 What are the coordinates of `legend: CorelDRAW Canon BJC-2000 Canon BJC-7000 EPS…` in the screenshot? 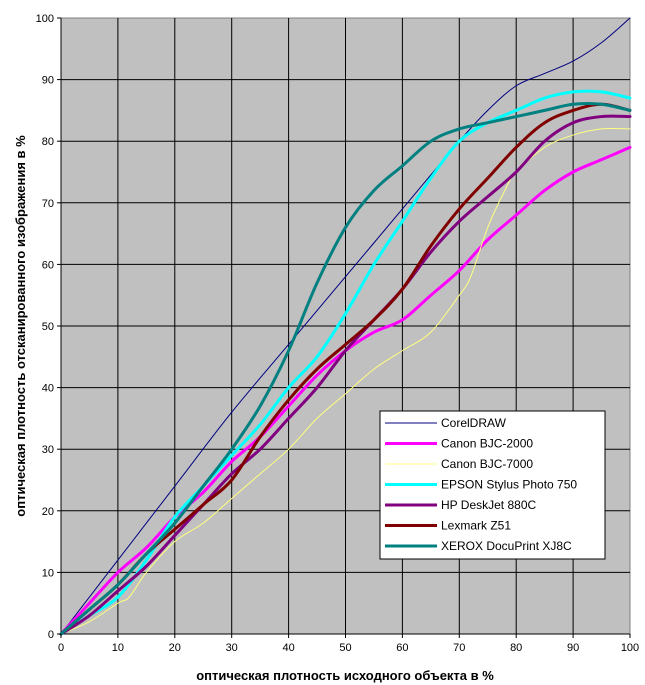 It's located at (492, 485).